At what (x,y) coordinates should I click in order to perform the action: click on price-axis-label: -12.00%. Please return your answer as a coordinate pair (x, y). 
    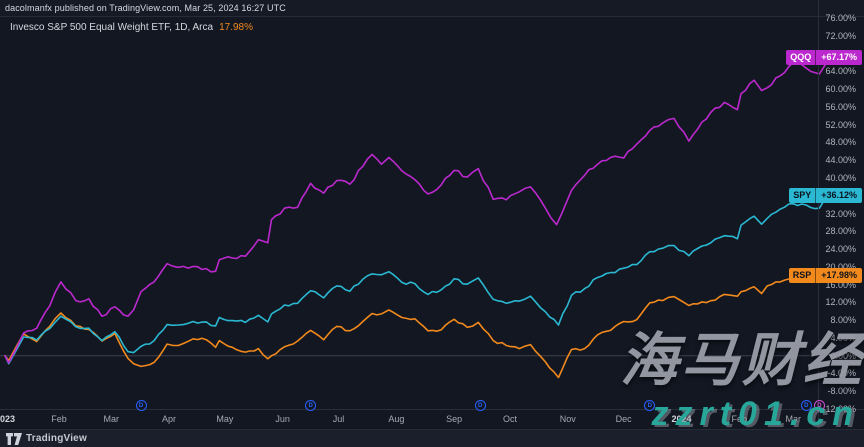
    Looking at the image, I should click on (839, 409).